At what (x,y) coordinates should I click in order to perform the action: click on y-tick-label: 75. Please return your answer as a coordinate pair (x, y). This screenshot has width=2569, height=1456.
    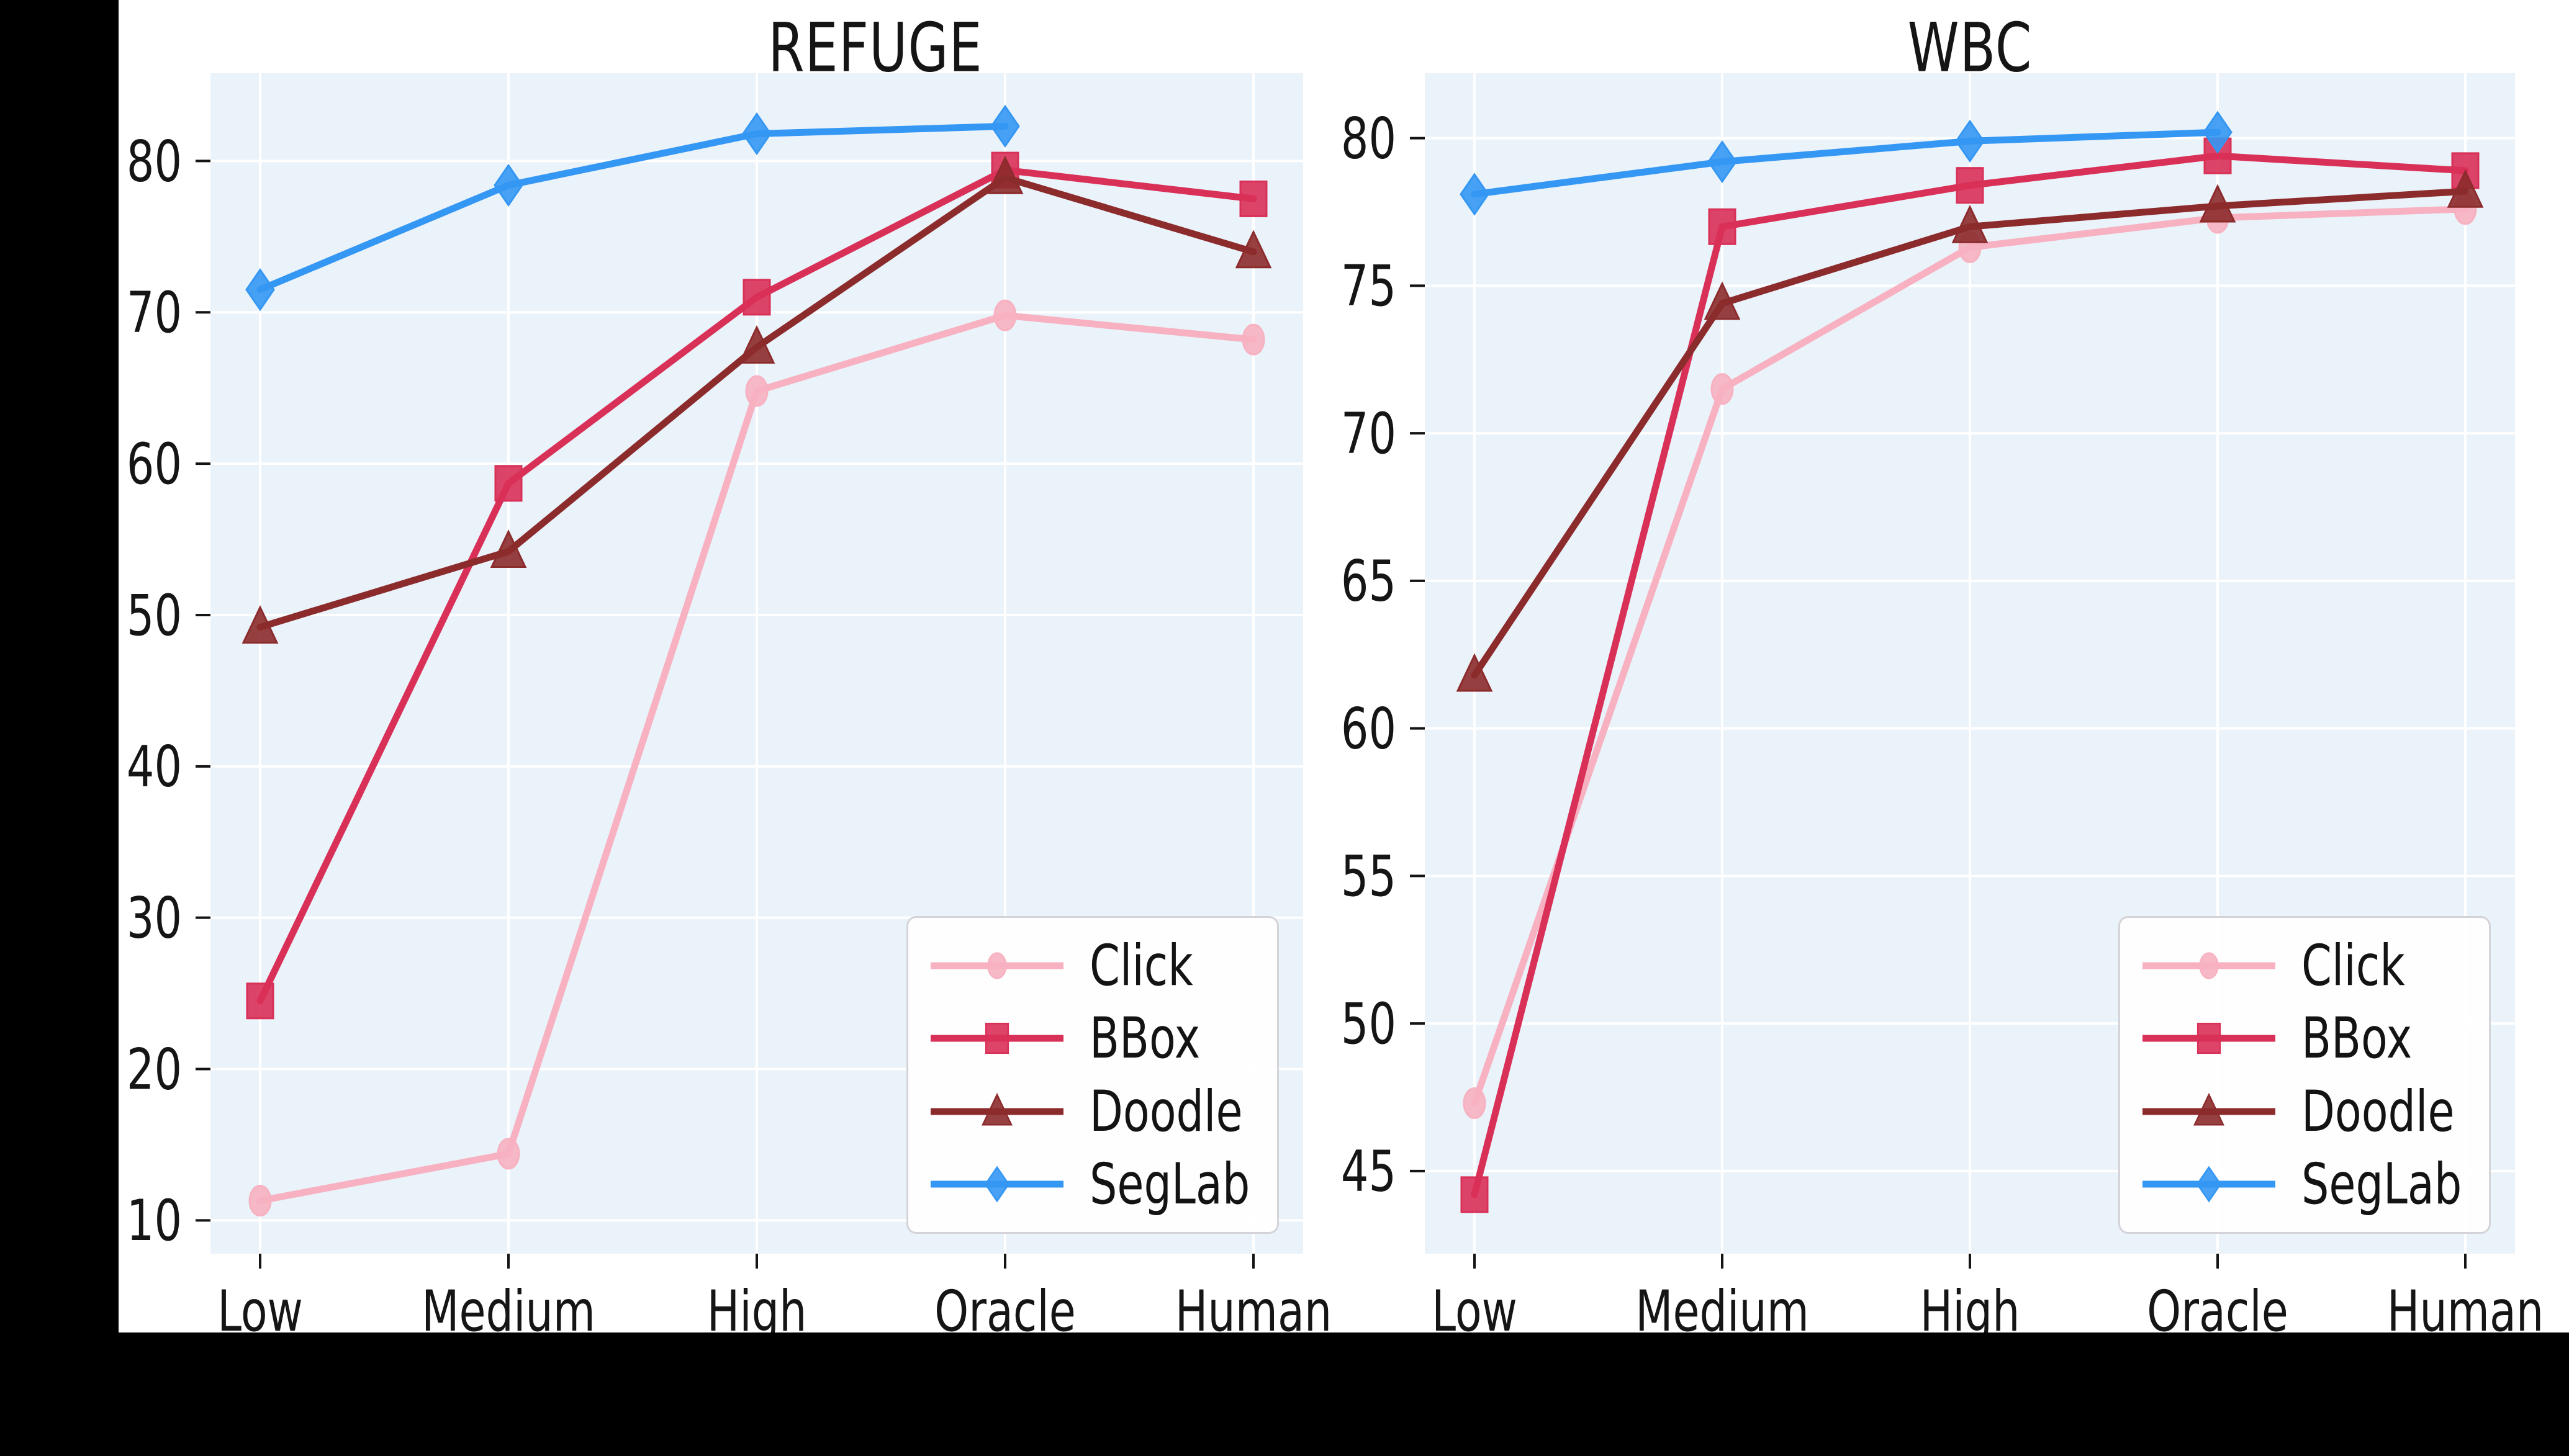
    Looking at the image, I should click on (1368, 286).